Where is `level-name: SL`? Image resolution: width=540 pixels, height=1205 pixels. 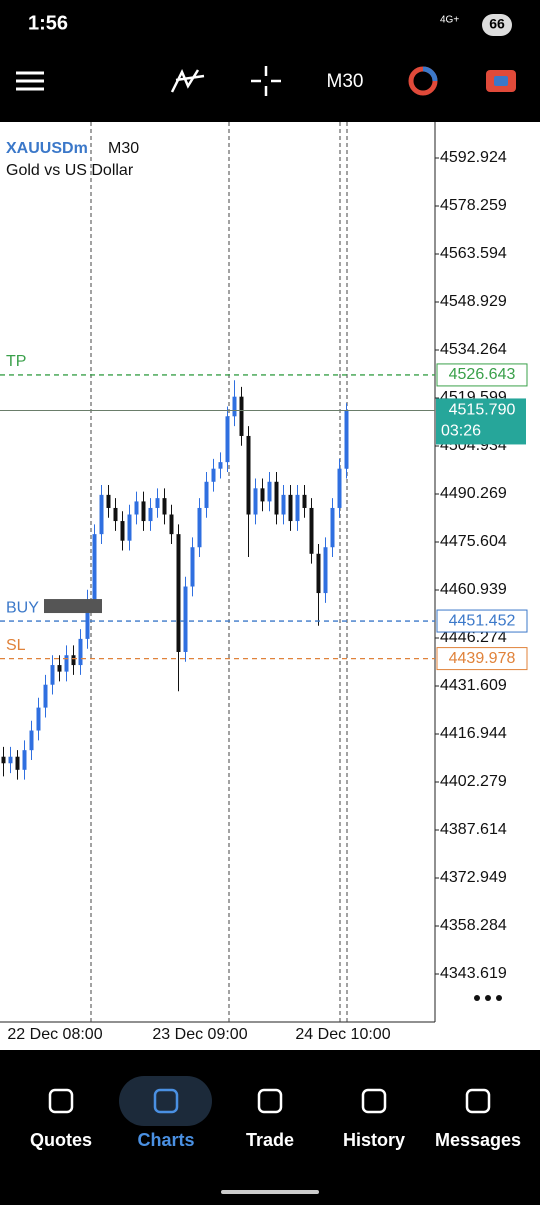 level-name: SL is located at coordinates (16, 645).